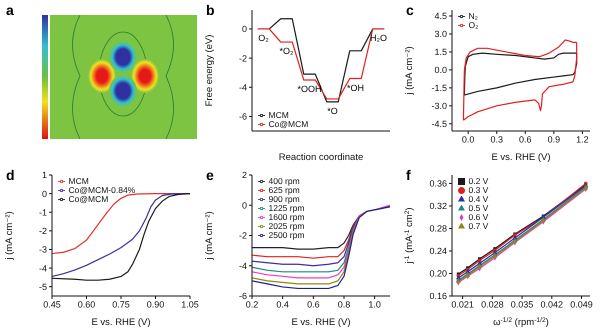 The image size is (600, 330). I want to click on x-tick-label: 1.0, so click(374, 304).